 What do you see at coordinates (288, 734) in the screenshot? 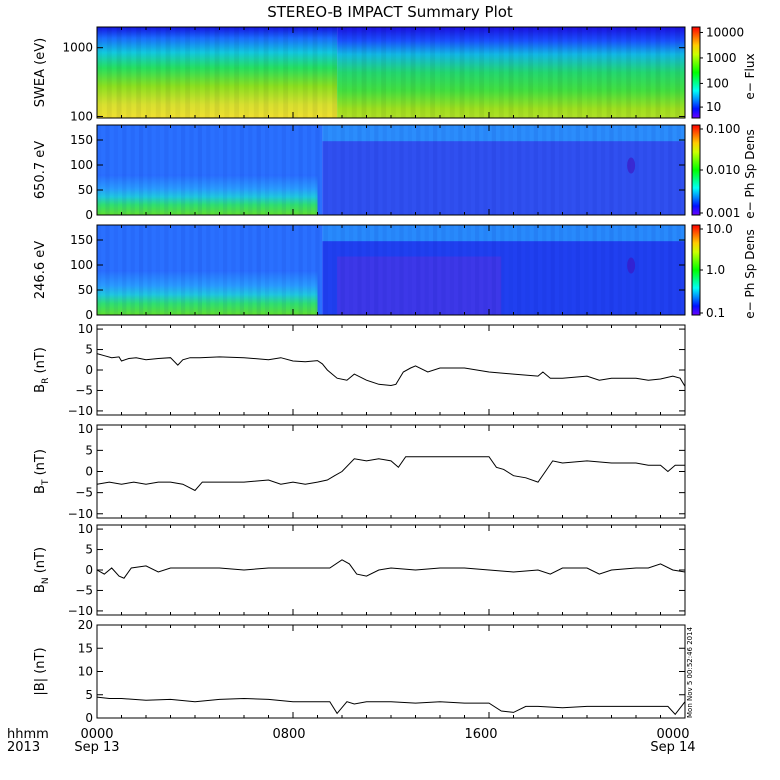
I see `xtick-label-0800: 0800` at bounding box center [288, 734].